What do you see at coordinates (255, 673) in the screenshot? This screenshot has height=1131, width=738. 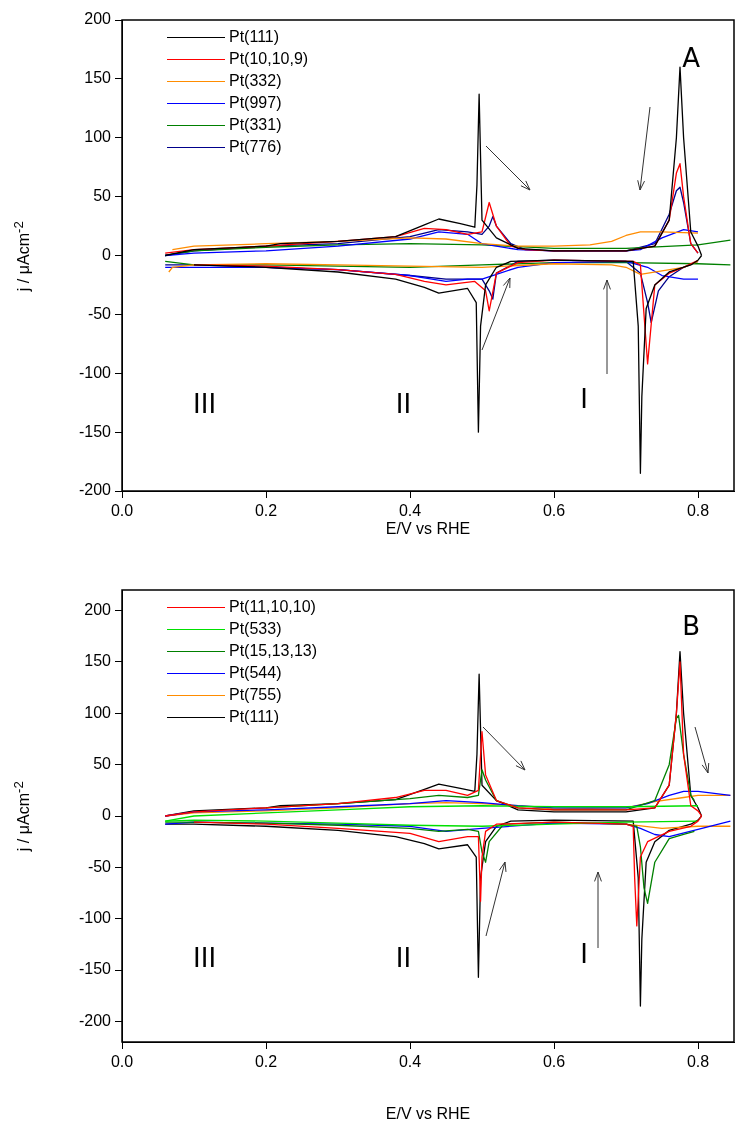 I see `legend-label: Pt(544)` at bounding box center [255, 673].